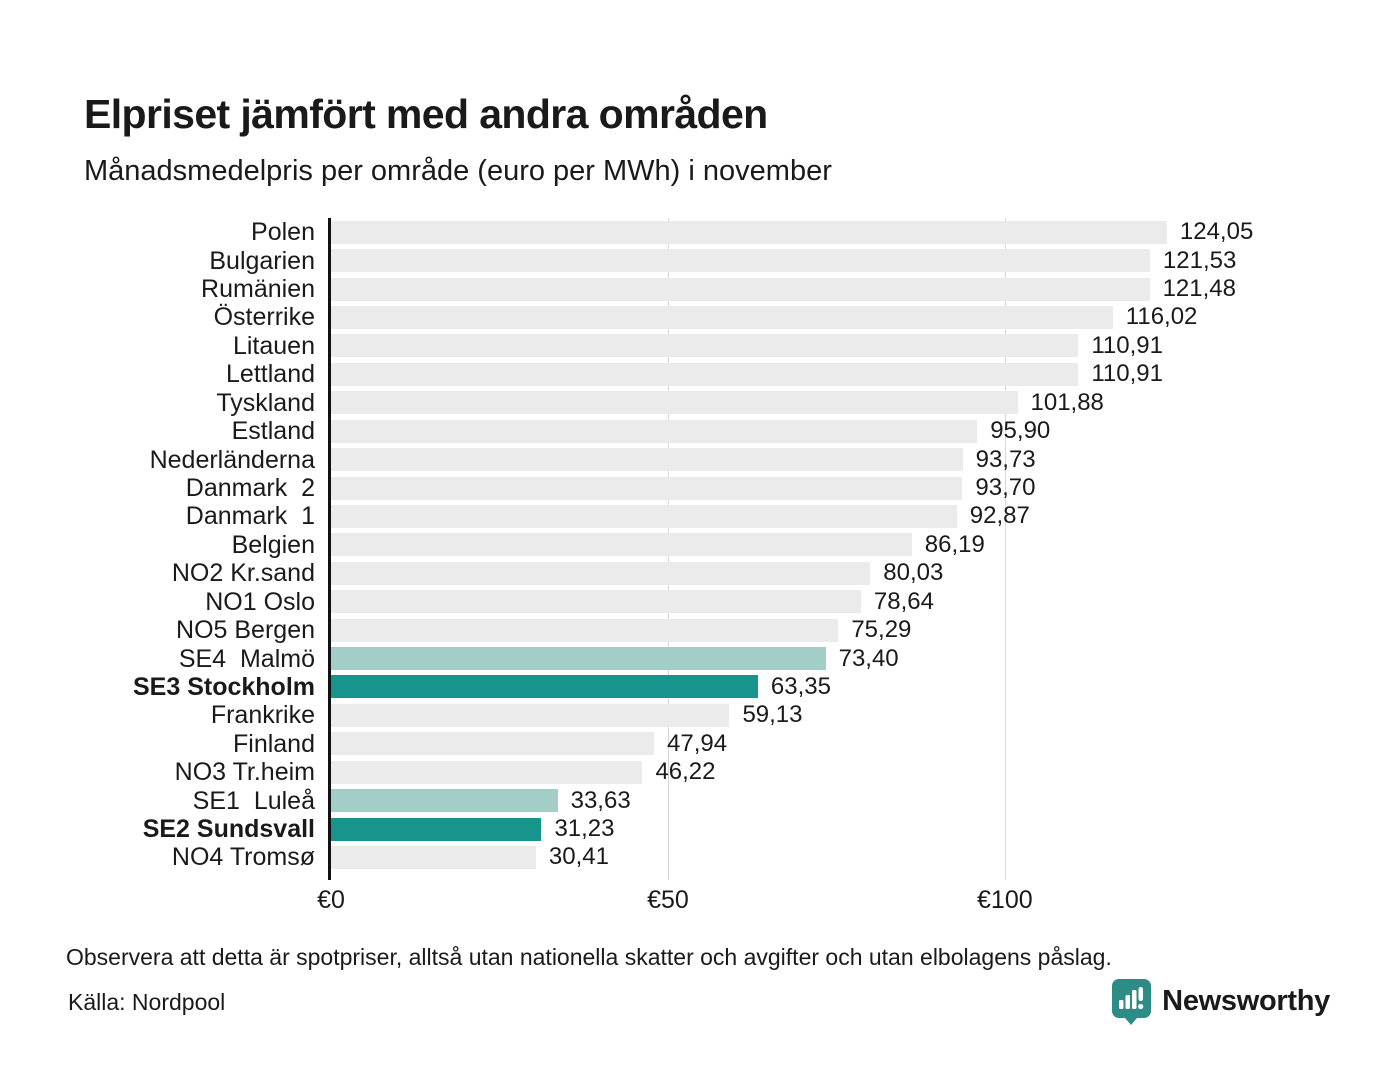 This screenshot has width=1400, height=1080. I want to click on chart-row: NO2 Kr.sand 80,03, so click(734, 573).